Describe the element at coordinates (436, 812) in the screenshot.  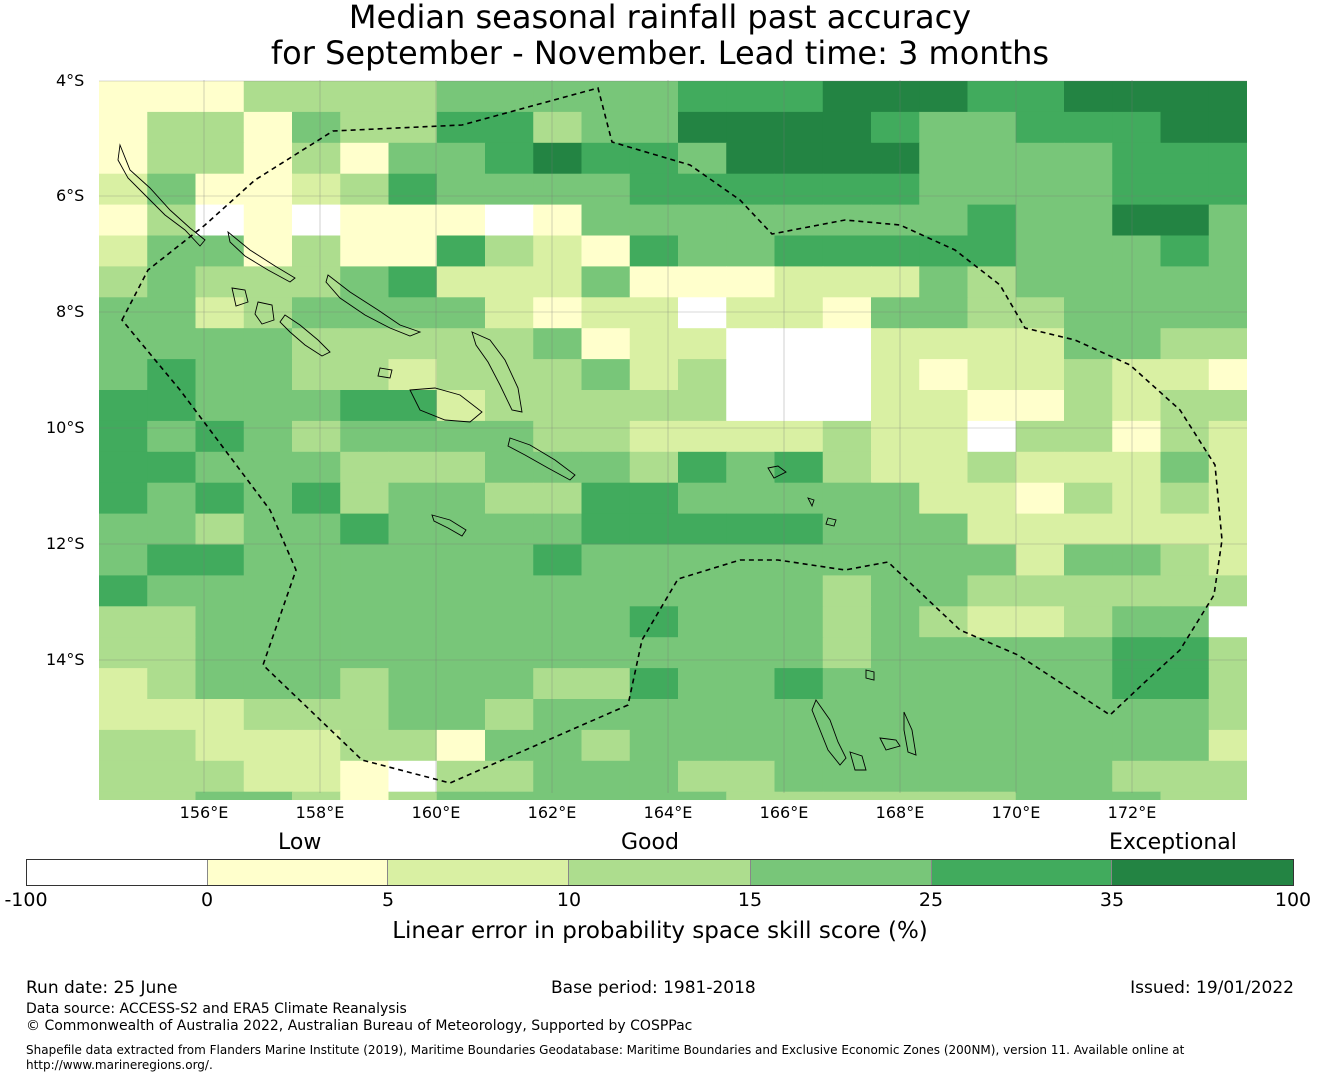
I see `lon-label-160e: 160°E` at that location.